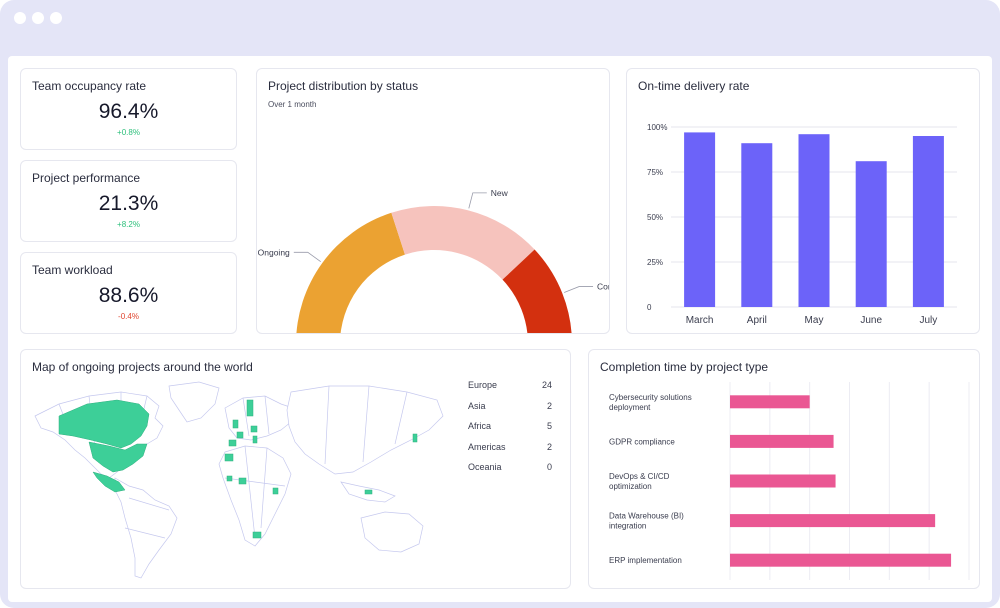 The width and height of the screenshot is (1000, 608). What do you see at coordinates (368, 492) in the screenshot?
I see `map-highlight-malaysia` at bounding box center [368, 492].